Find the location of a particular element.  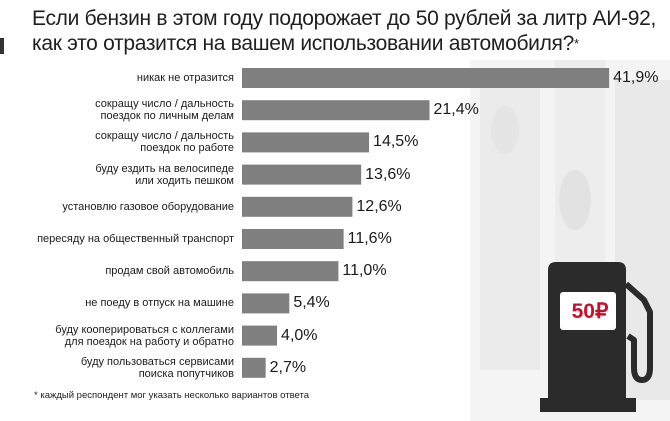

value-label: 41,9% is located at coordinates (636, 77).